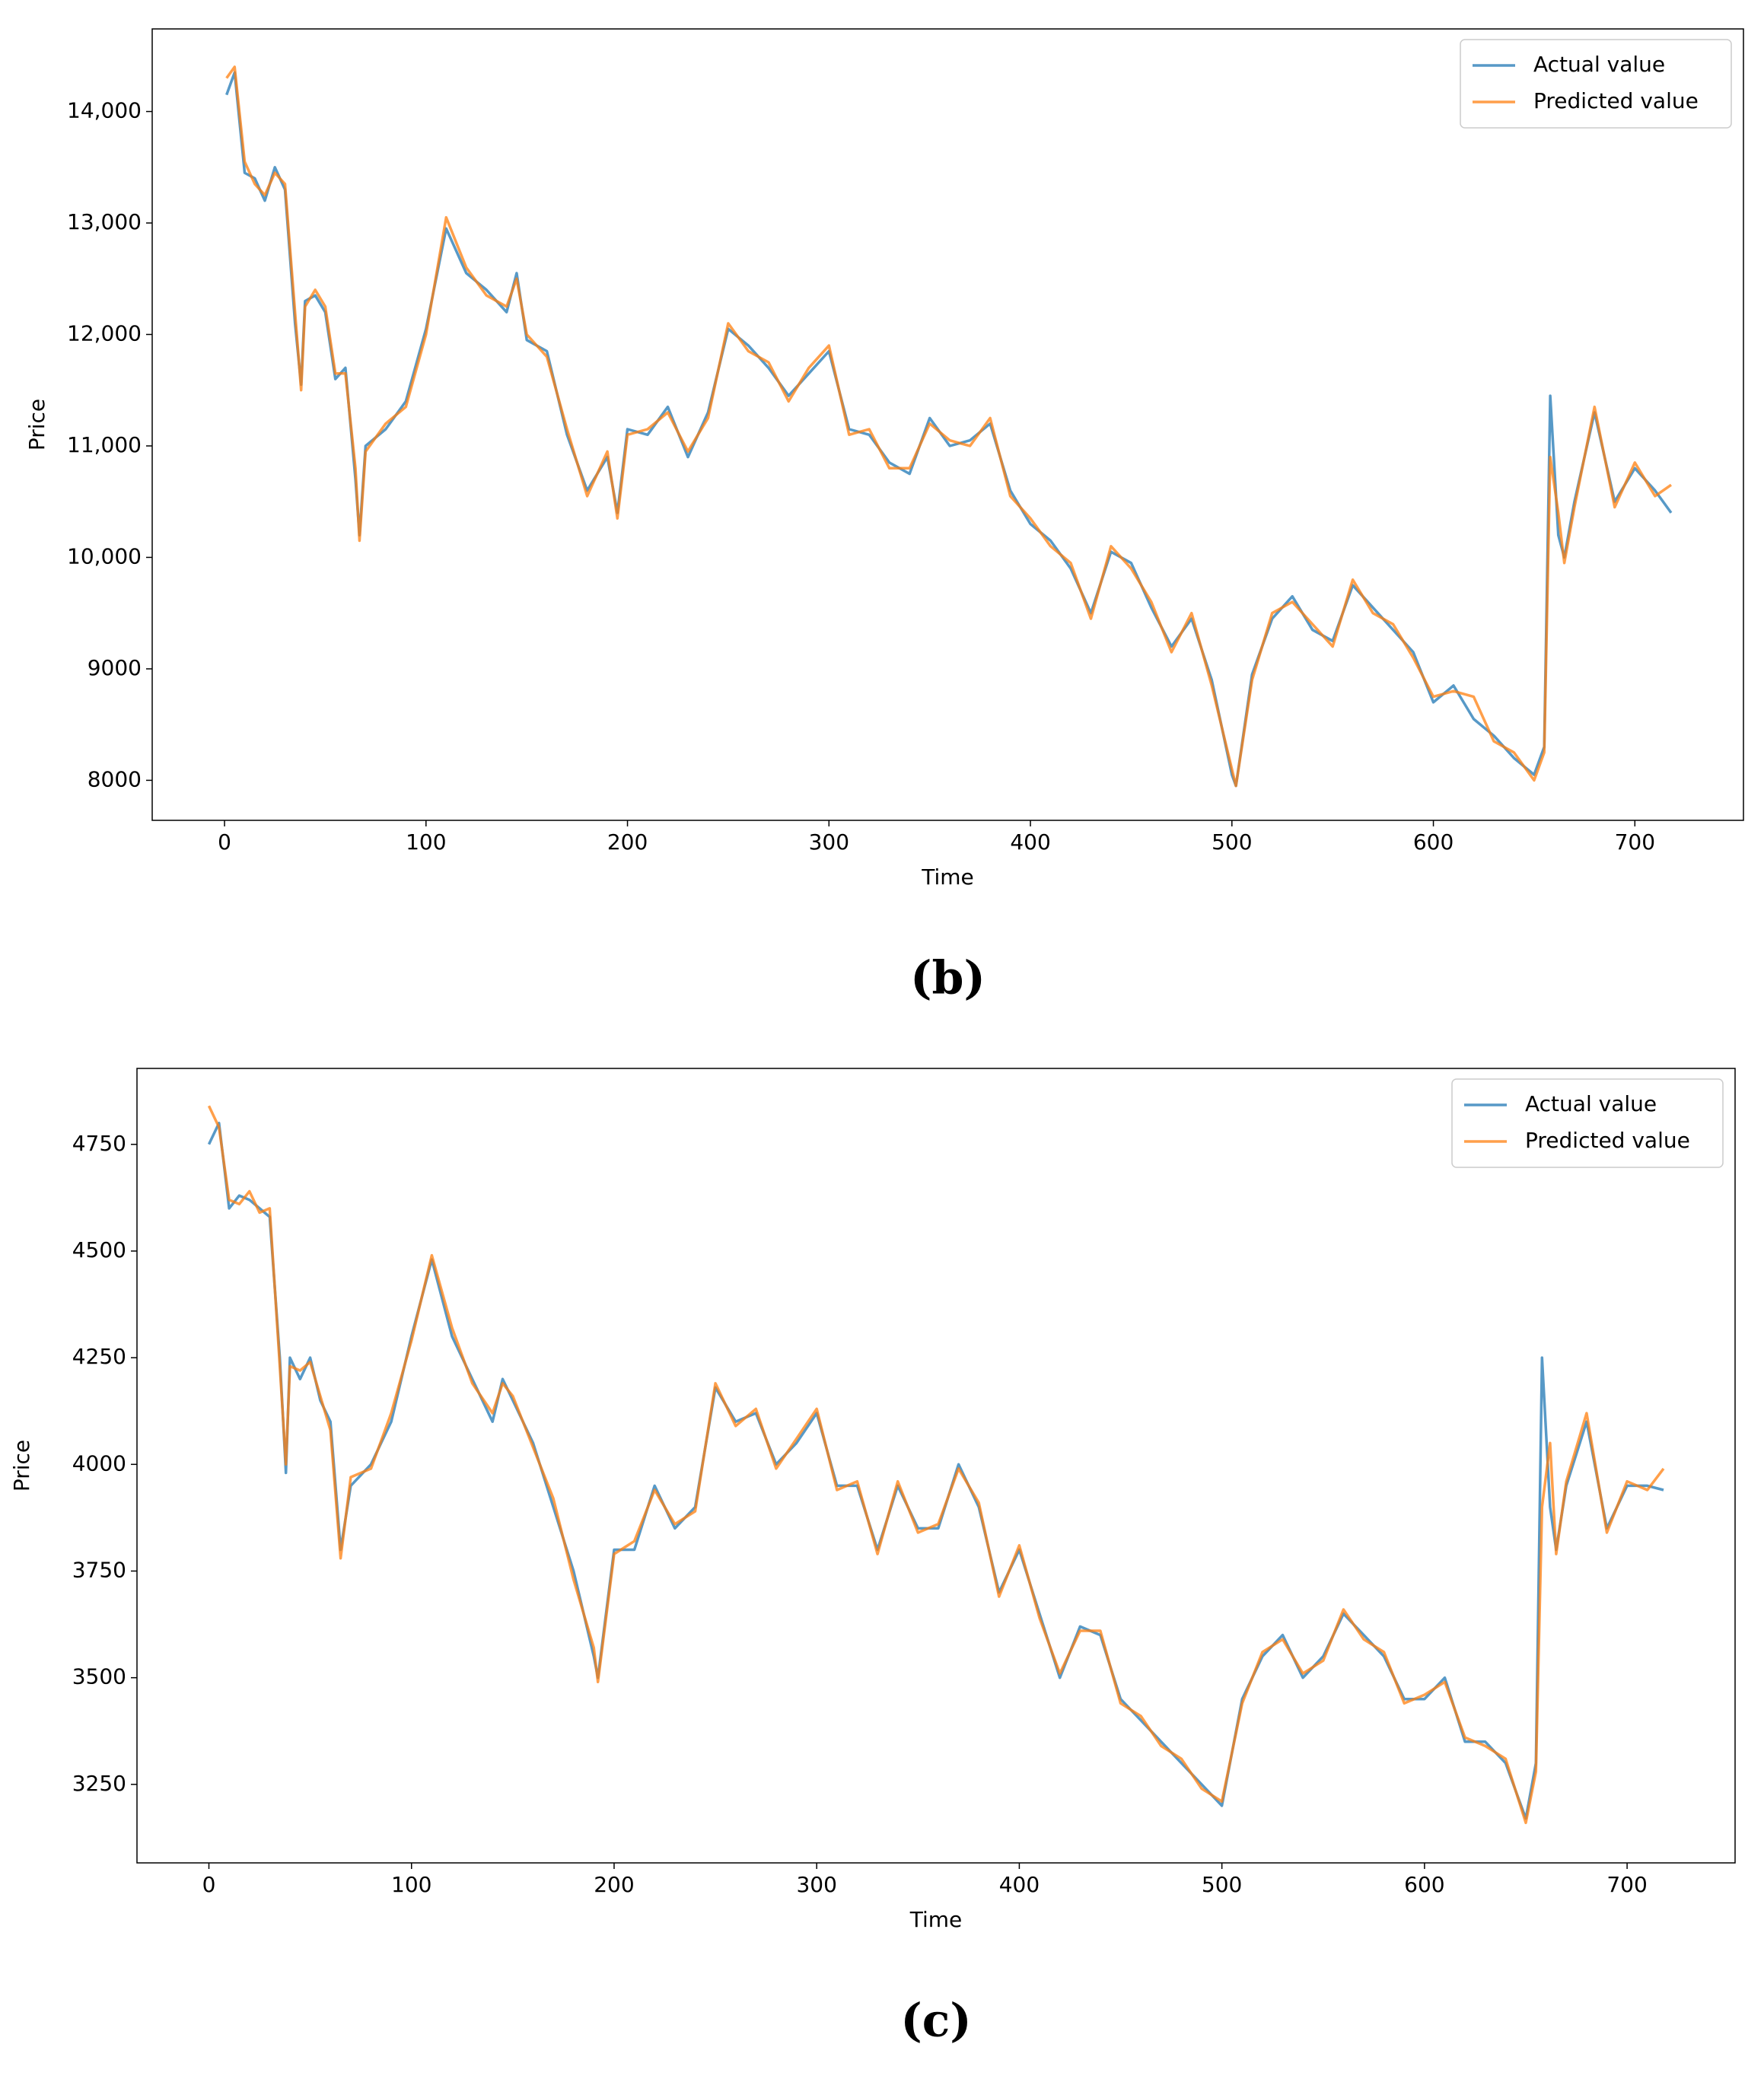  What do you see at coordinates (104, 333) in the screenshot?
I see `y-tick-label: 12,000` at bounding box center [104, 333].